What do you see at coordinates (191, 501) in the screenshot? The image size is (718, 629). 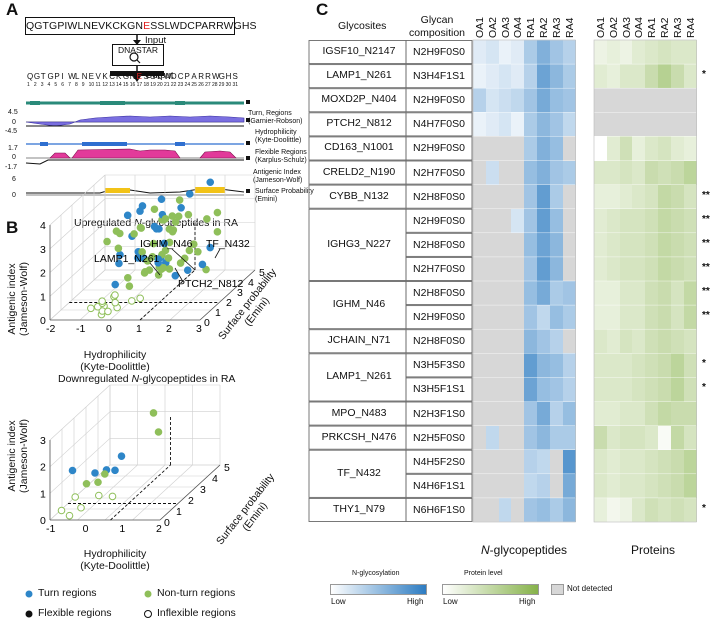 I see `plot-down-z-tick: 2` at bounding box center [191, 501].